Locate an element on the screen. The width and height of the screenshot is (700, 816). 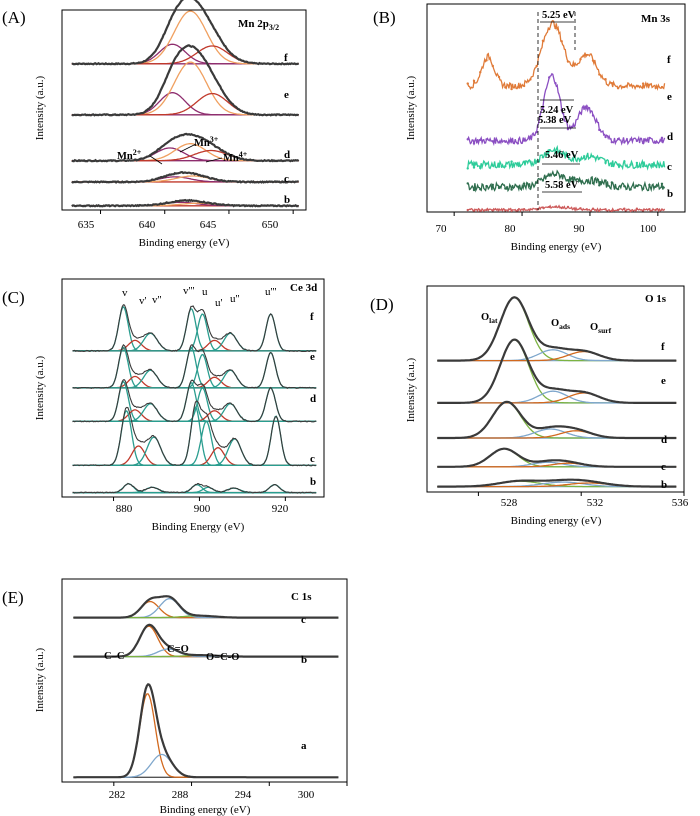
annotation-mn3: Mn3+ is located at coordinates (206, 142).